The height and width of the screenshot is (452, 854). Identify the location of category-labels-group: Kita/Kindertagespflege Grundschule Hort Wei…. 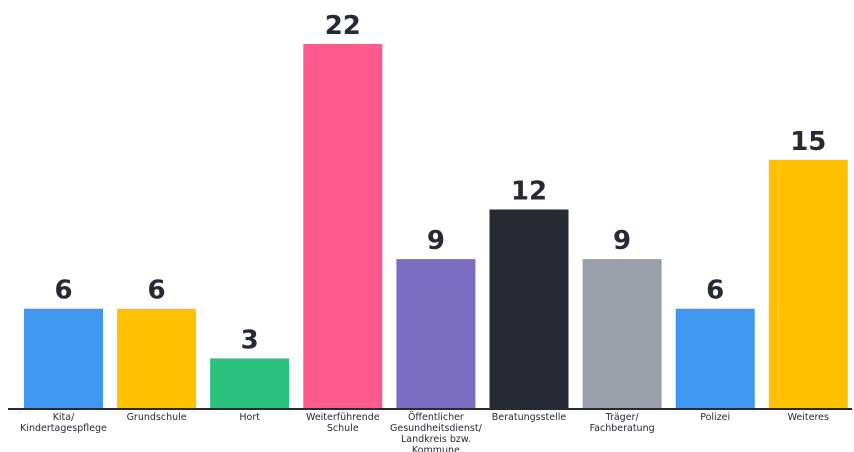
(424, 432).